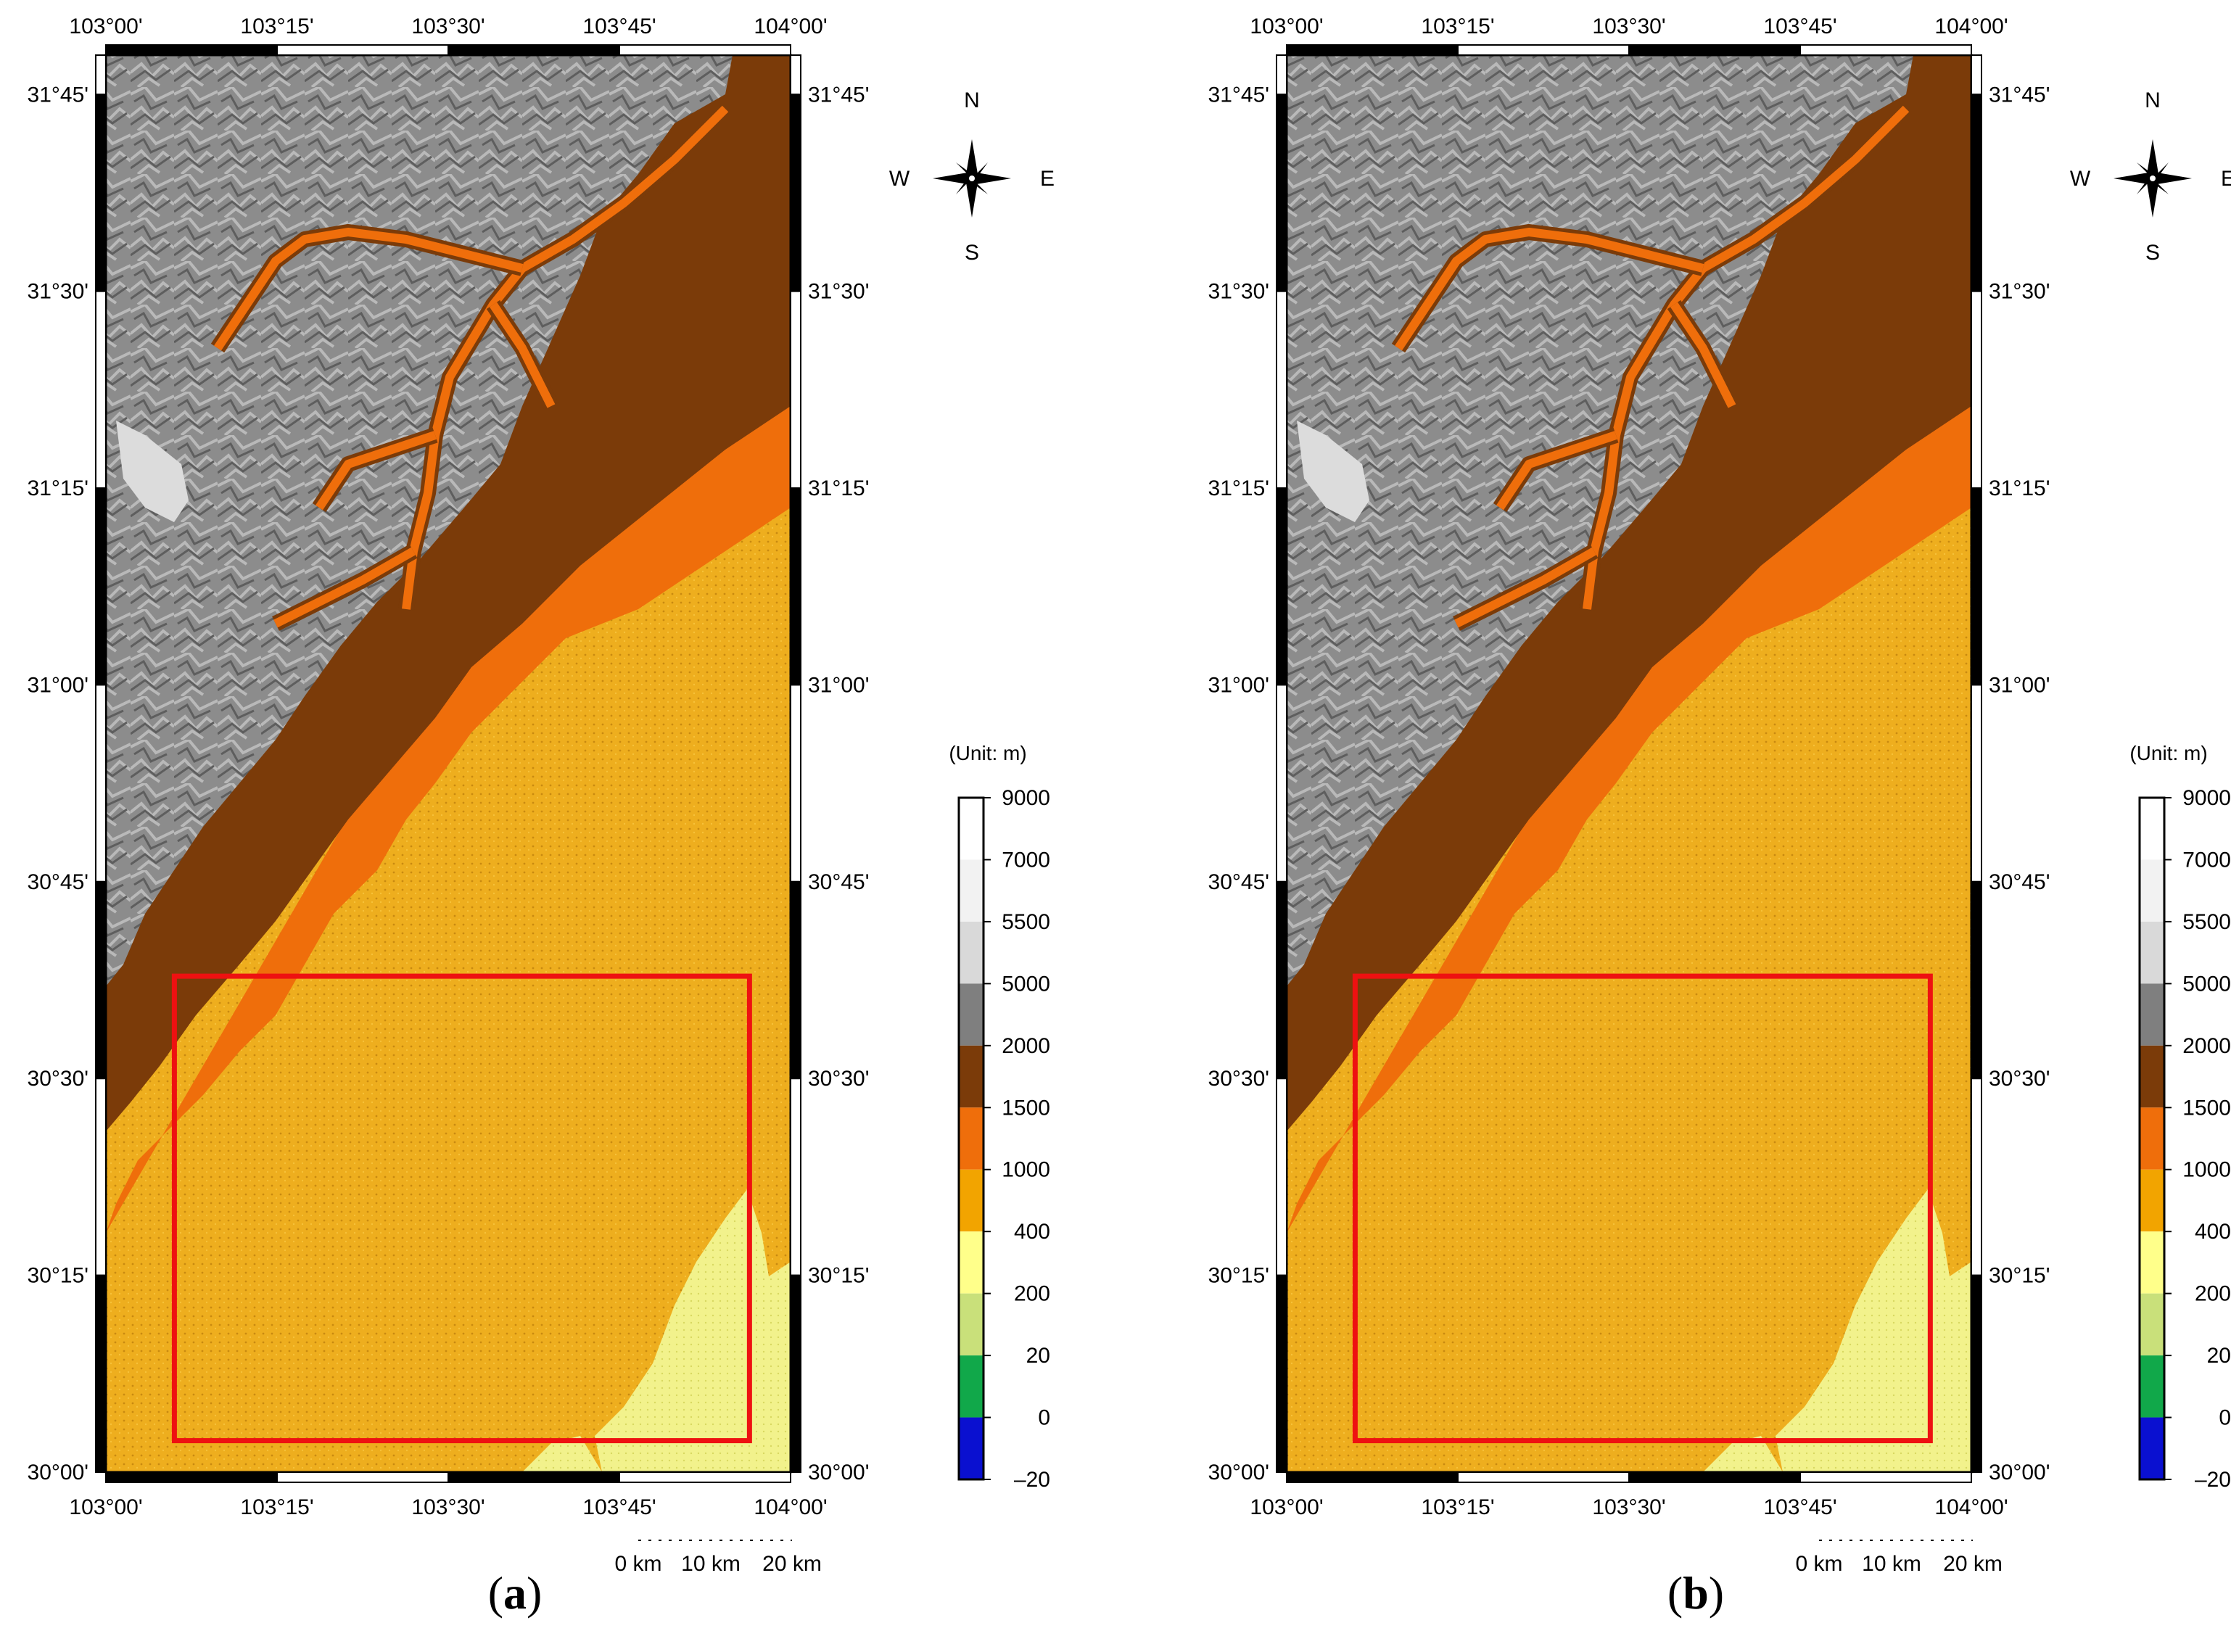  Describe the element at coordinates (58, 1472) in the screenshot. I see `lat-tick-label-left: 30°00'` at that location.